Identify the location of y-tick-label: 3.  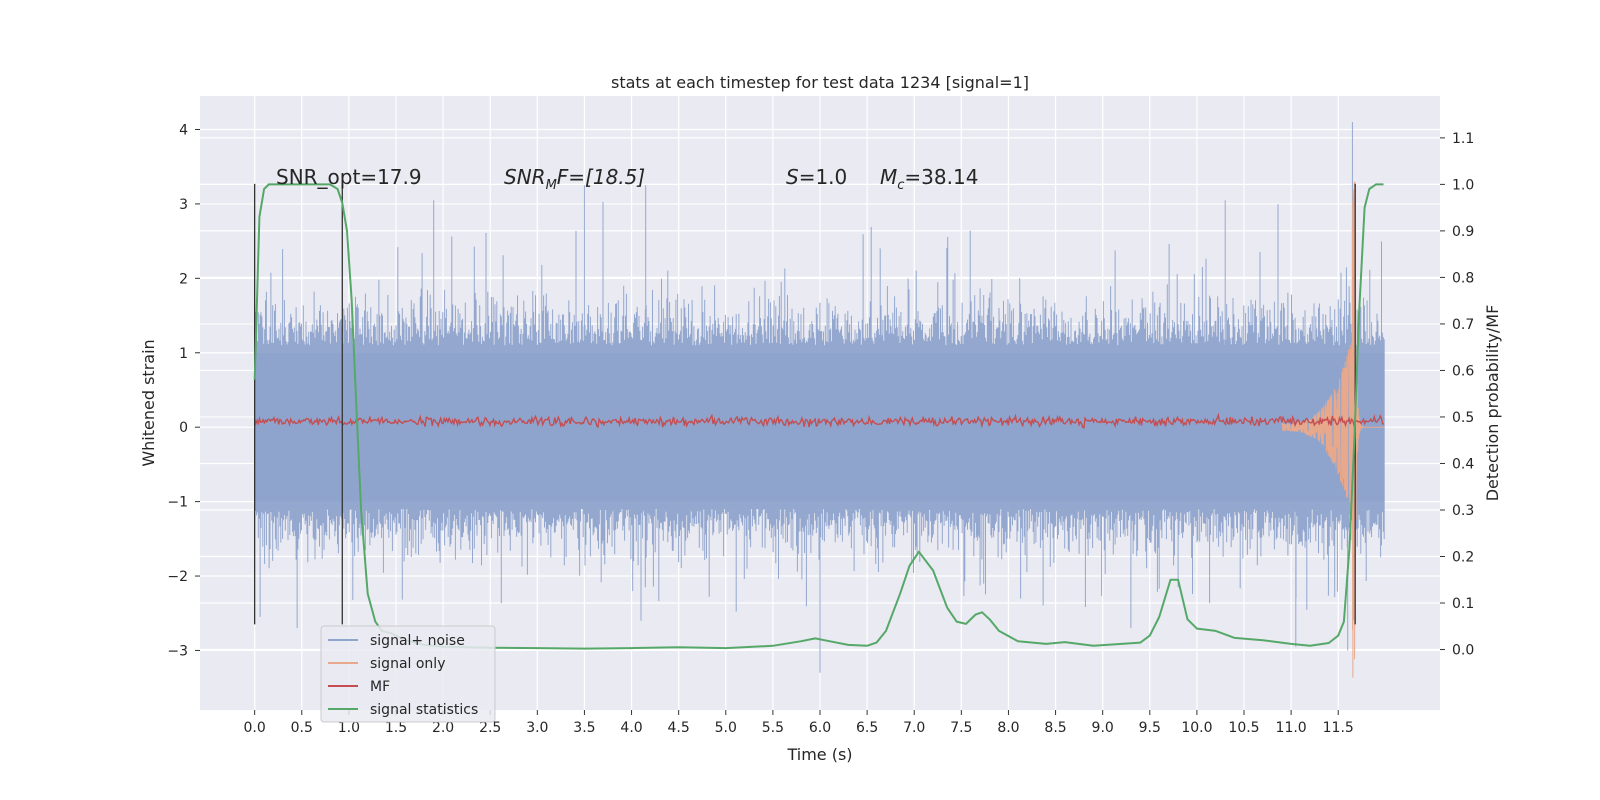
(183, 205).